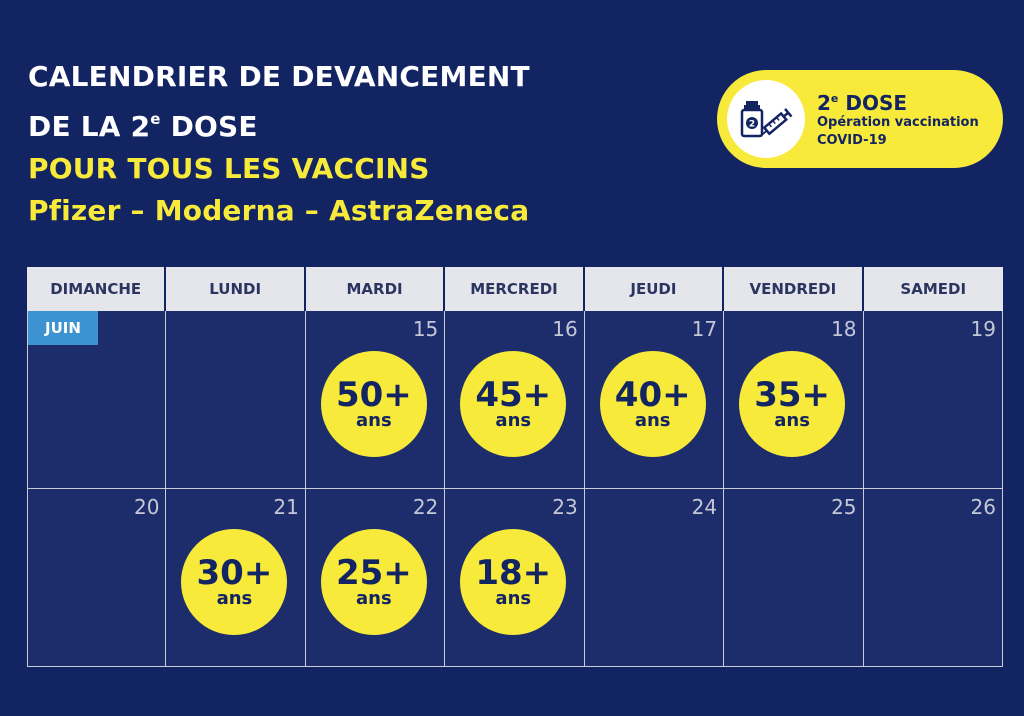 The width and height of the screenshot is (1024, 716). I want to click on age-value: 30+, so click(234, 573).